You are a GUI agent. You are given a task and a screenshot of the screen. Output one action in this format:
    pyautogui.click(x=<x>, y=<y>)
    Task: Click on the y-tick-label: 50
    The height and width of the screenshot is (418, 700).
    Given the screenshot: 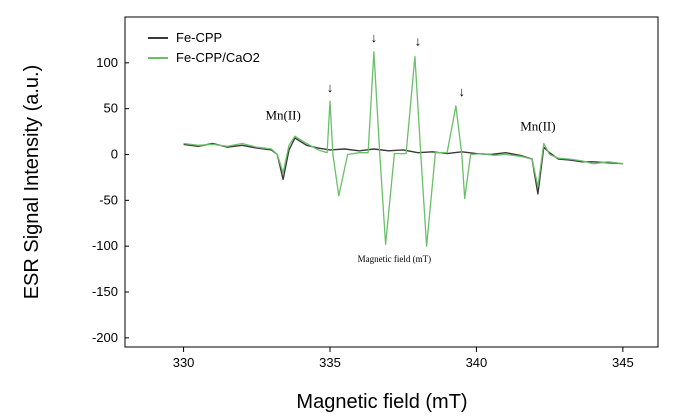 What is the action you would take?
    pyautogui.click(x=111, y=108)
    